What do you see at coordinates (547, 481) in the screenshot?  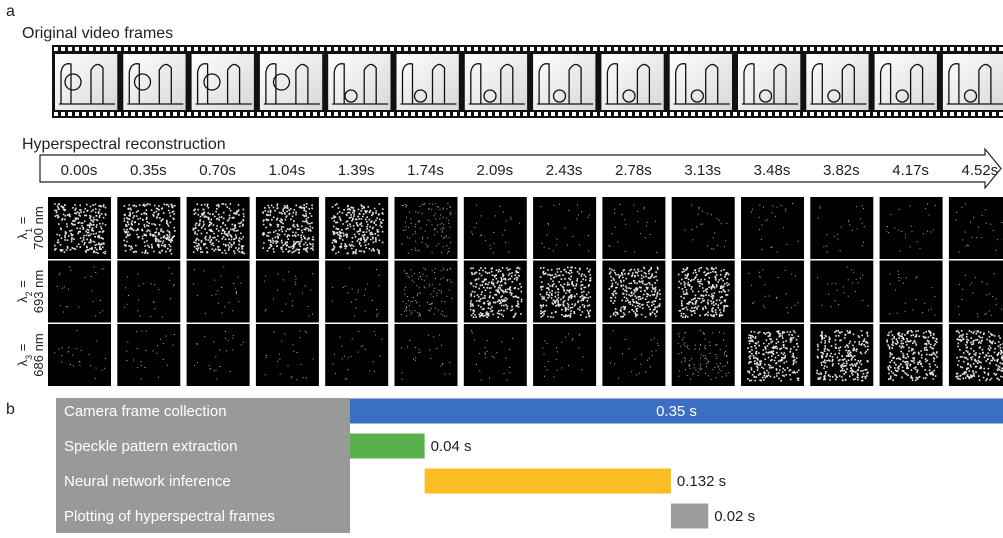 I see `bar` at bounding box center [547, 481].